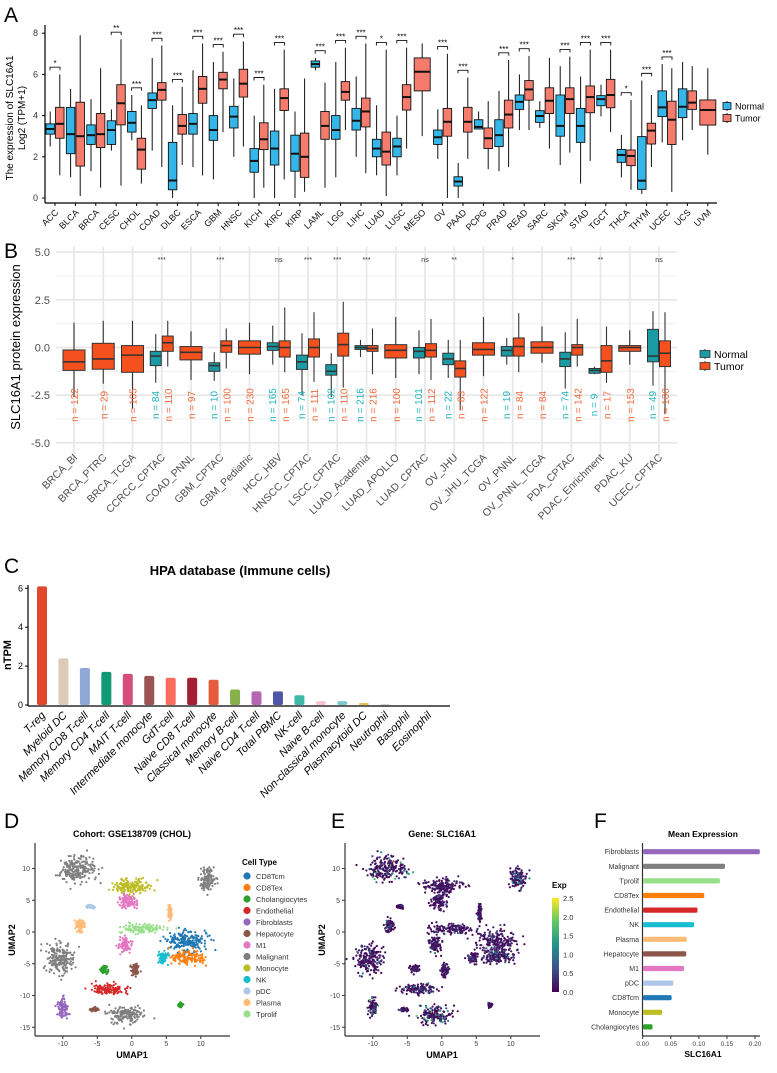 The width and height of the screenshot is (777, 1073). I want to click on bar, so click(63, 681).